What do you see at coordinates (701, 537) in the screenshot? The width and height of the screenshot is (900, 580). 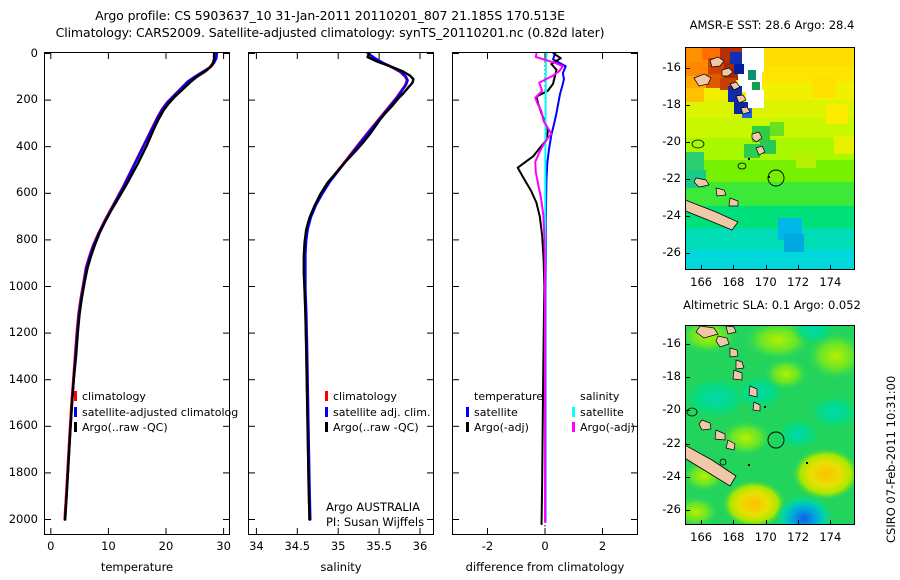 I see `sla-map-lon-166: 166` at bounding box center [701, 537].